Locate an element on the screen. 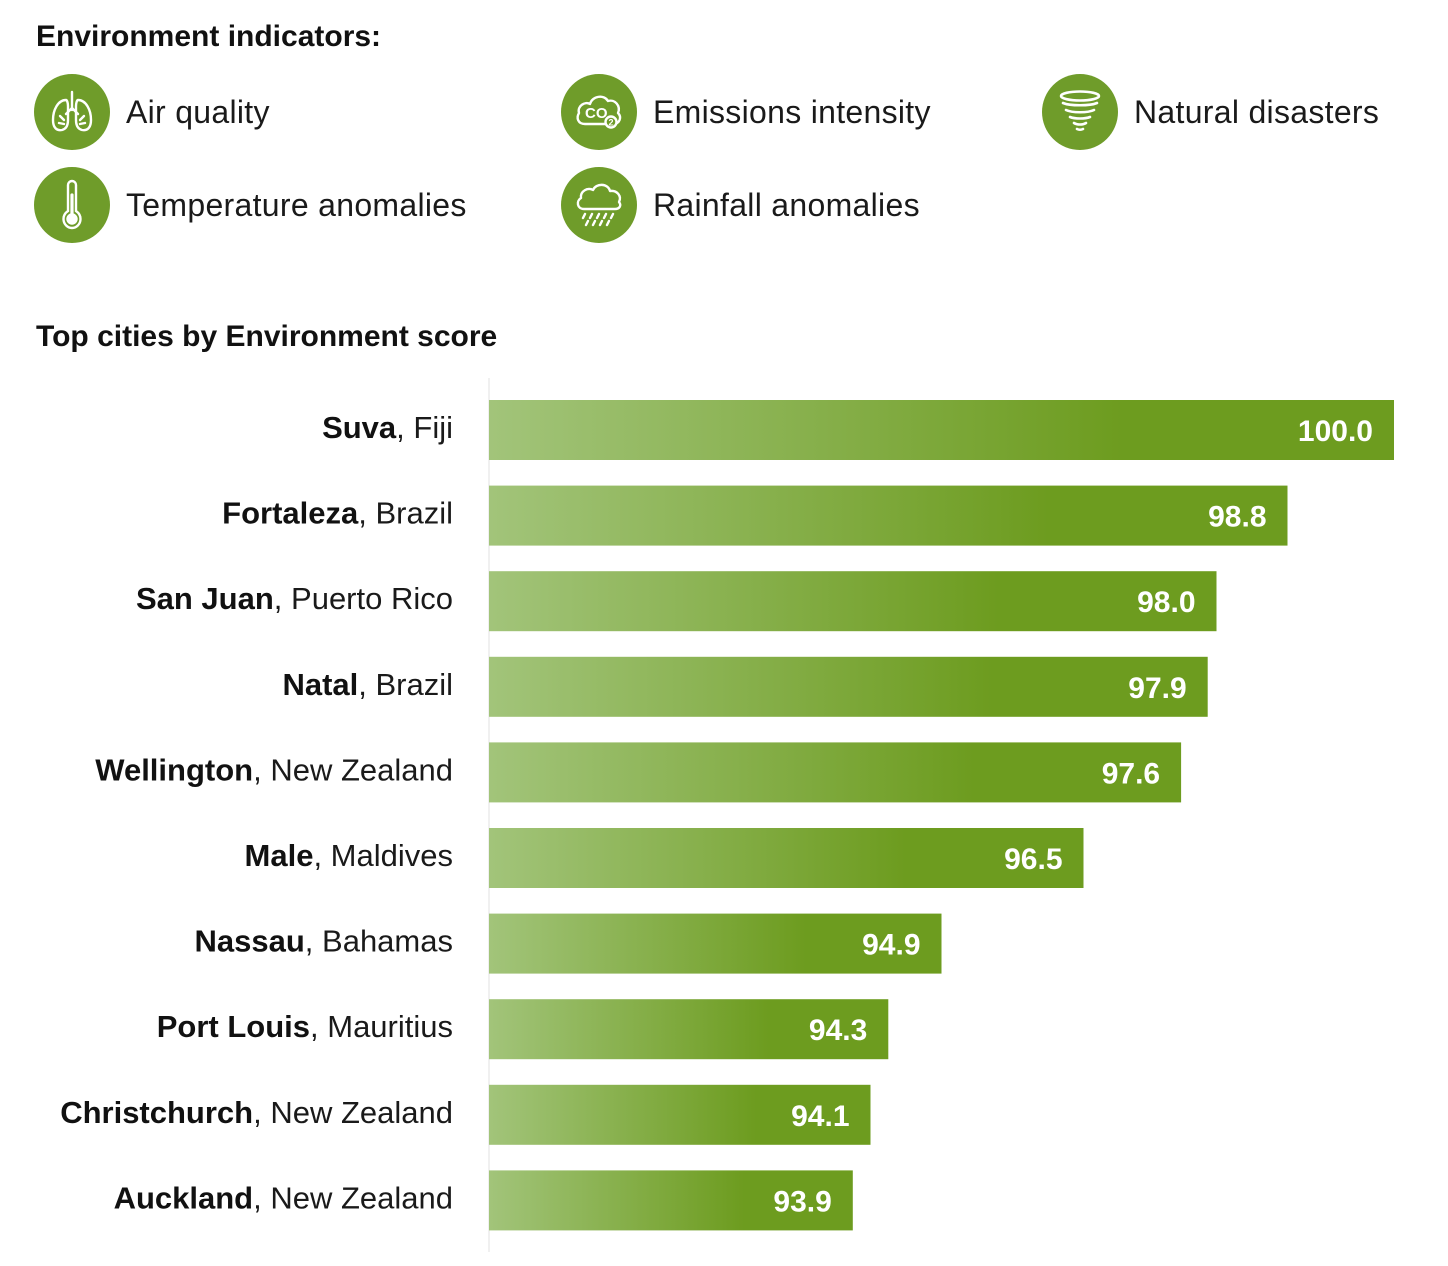 Image resolution: width=1448 pixels, height=1266 pixels. category-label: Male, Maldives is located at coordinates (349, 855).